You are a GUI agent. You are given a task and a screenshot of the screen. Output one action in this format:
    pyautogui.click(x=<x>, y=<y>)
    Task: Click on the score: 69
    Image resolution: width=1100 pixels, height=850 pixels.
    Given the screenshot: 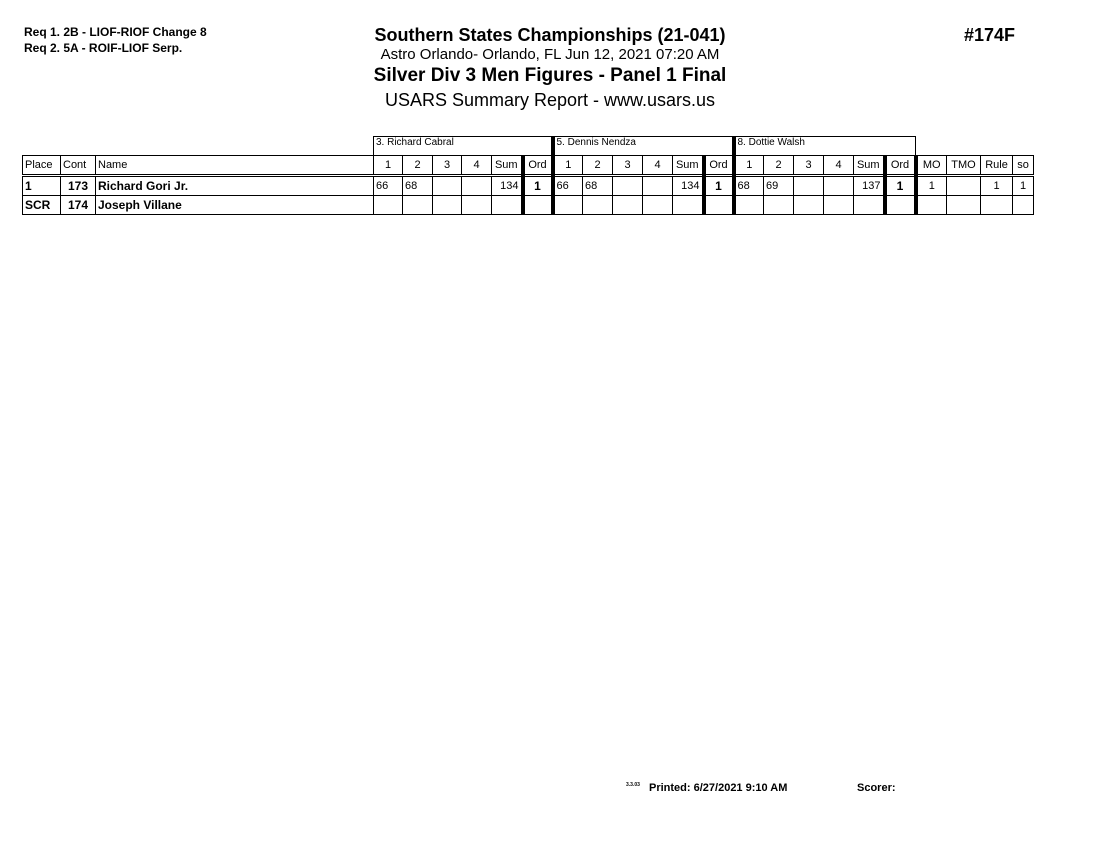 What is the action you would take?
    pyautogui.click(x=778, y=185)
    